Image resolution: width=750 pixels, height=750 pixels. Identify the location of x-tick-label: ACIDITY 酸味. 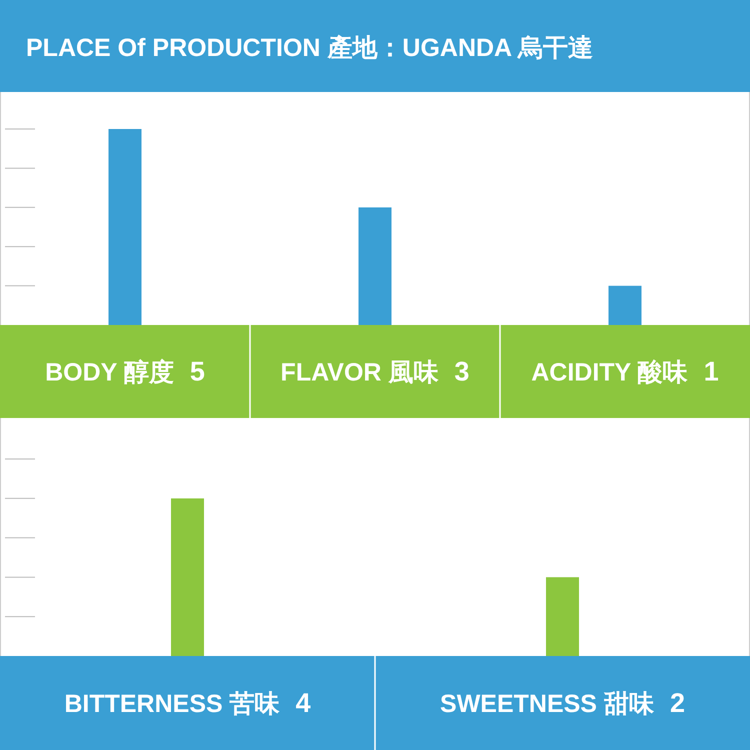
(610, 372).